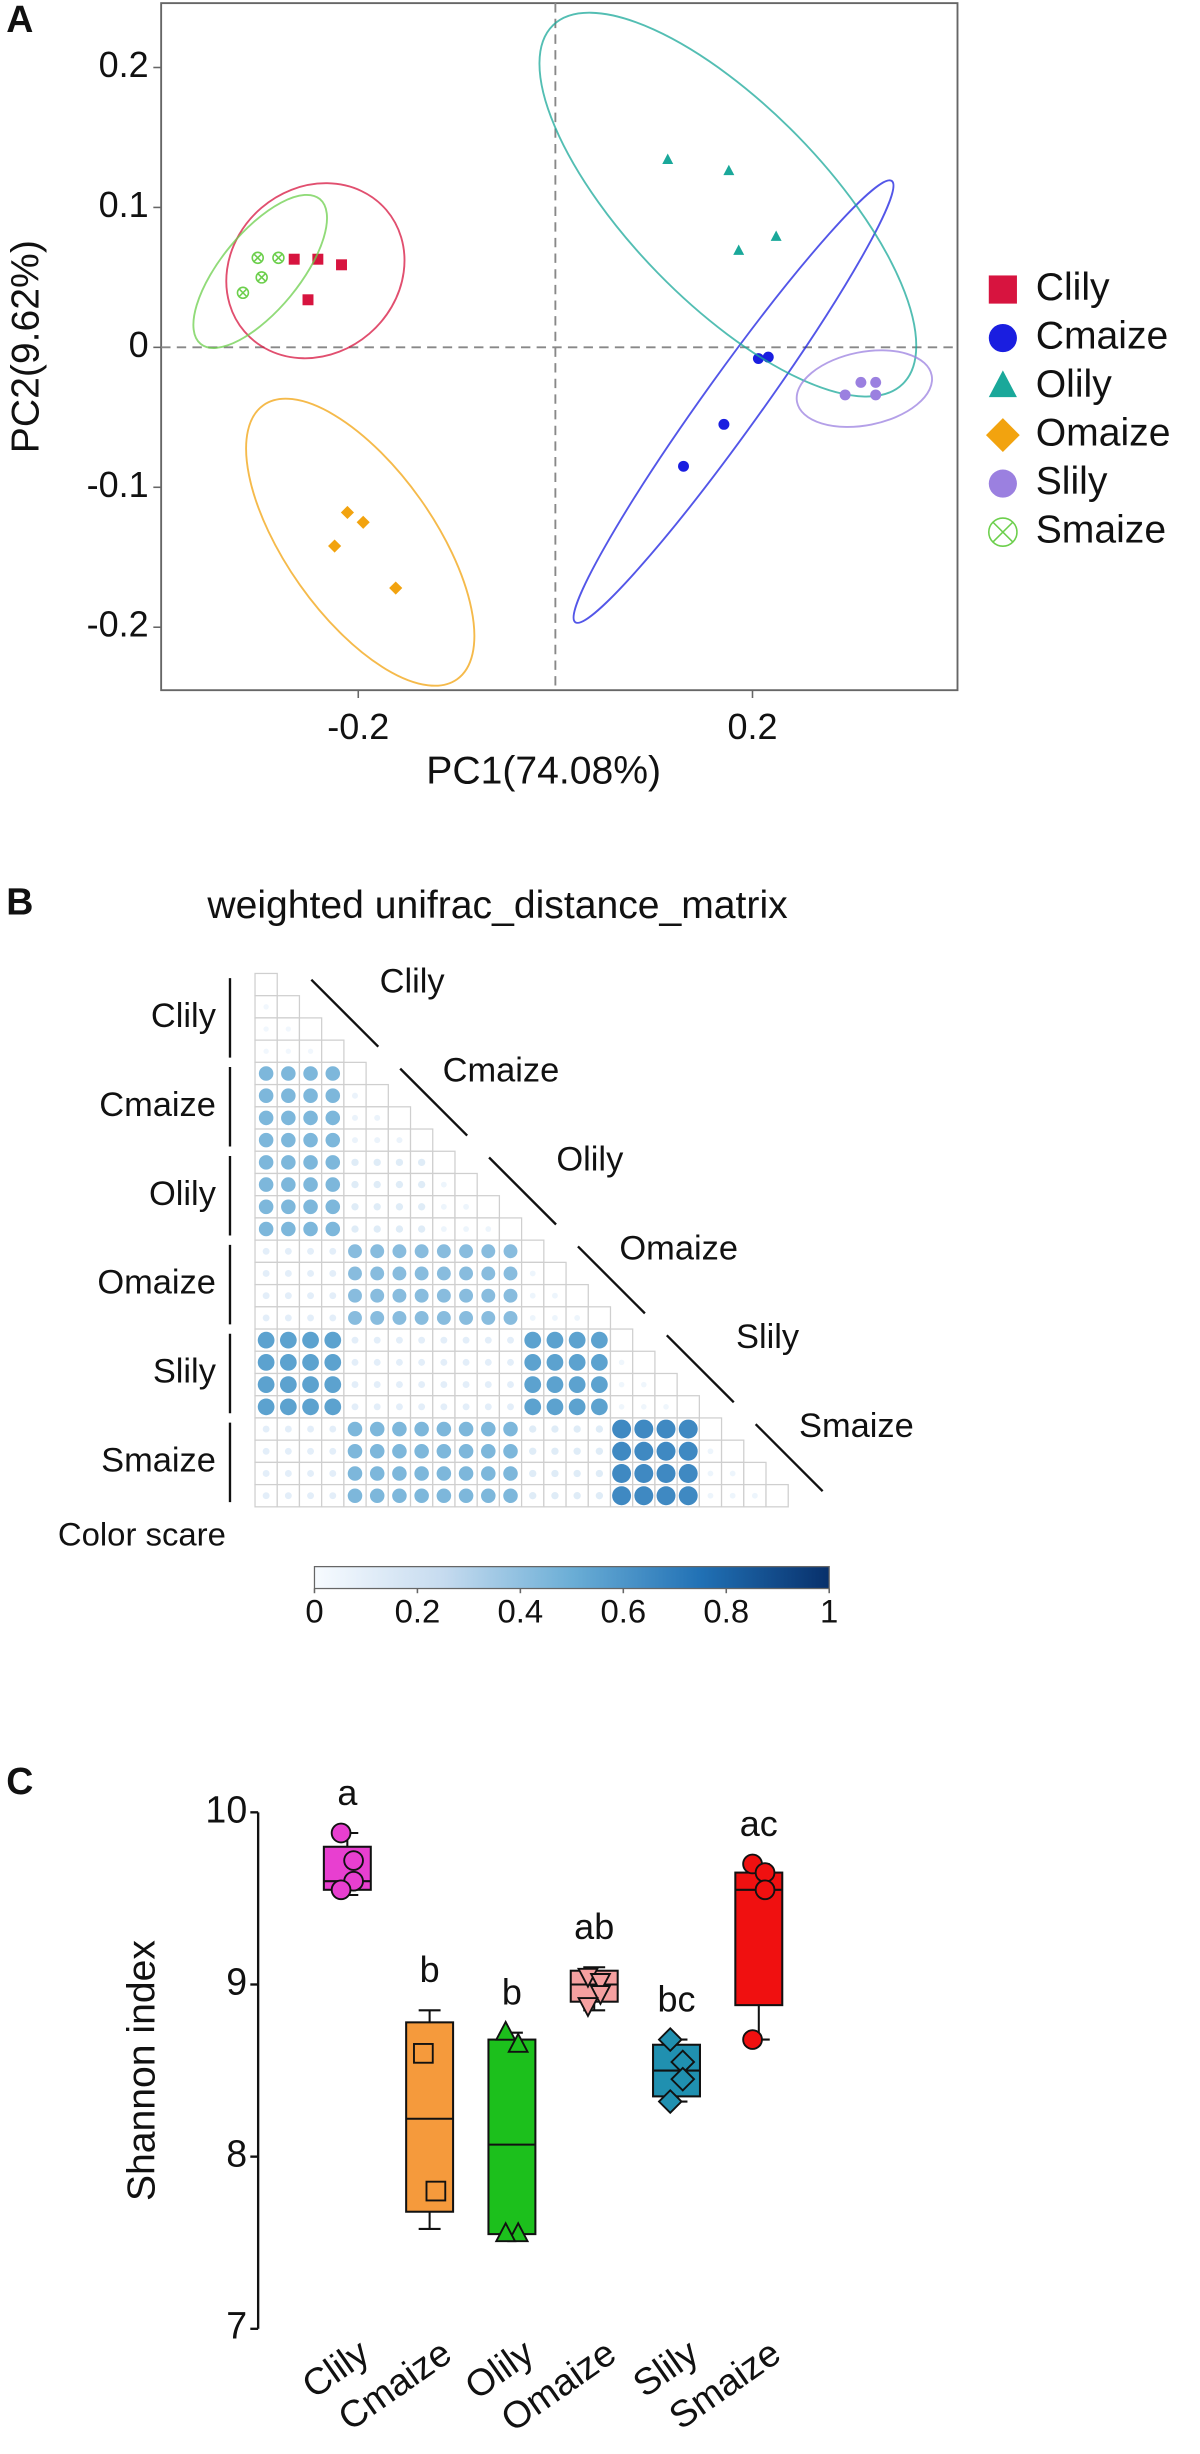 The image size is (1200, 2454). What do you see at coordinates (25, 346) in the screenshot?
I see `y-axis-title: PC2(9.62%)` at bounding box center [25, 346].